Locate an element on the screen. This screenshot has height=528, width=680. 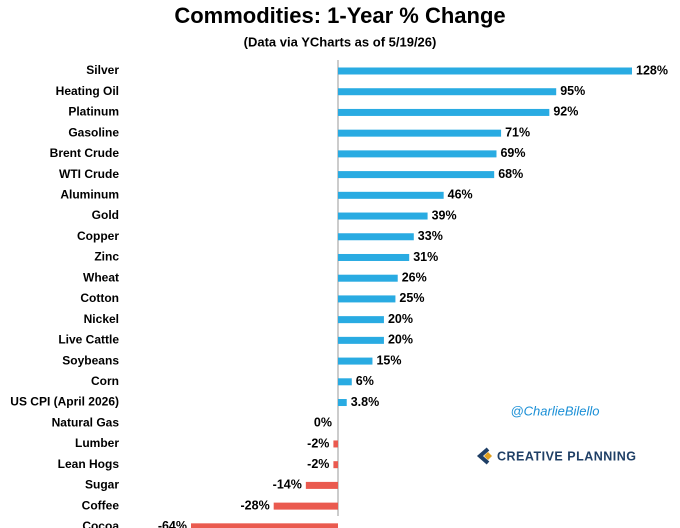
value-label: -28% is located at coordinates (255, 505).